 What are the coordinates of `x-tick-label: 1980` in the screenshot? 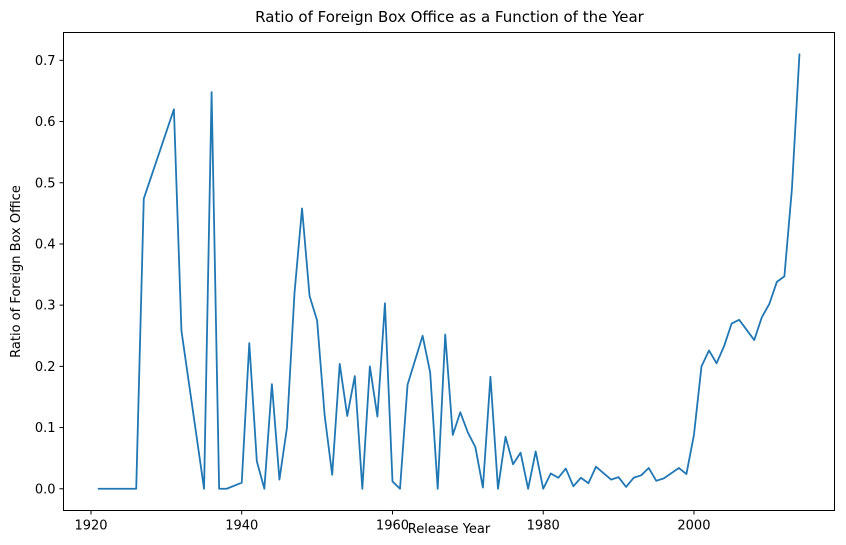 It's located at (543, 526).